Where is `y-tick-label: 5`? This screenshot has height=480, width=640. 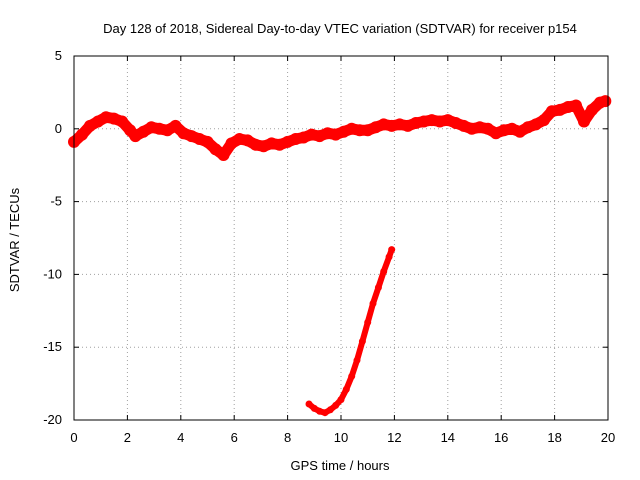 y-tick-label: 5 is located at coordinates (58, 55).